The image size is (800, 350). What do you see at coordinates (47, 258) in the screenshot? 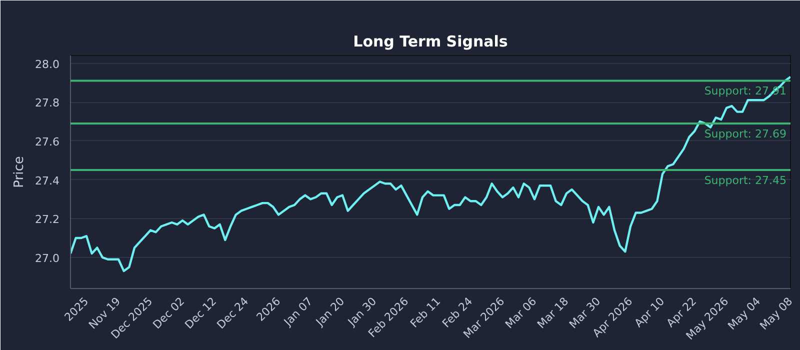
I see `y-tick-label: 27.0` at bounding box center [47, 258].